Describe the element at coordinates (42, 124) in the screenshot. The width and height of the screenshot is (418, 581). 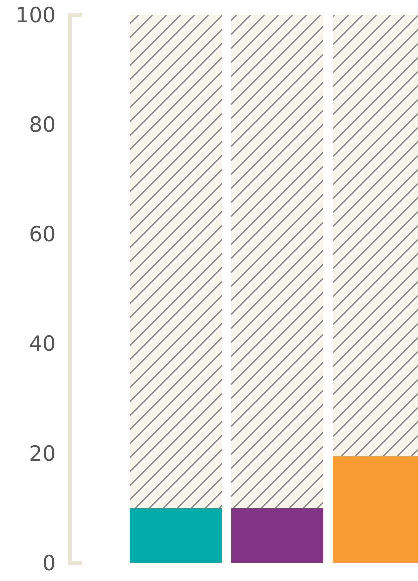
I see `y-tick-label: 80` at that location.